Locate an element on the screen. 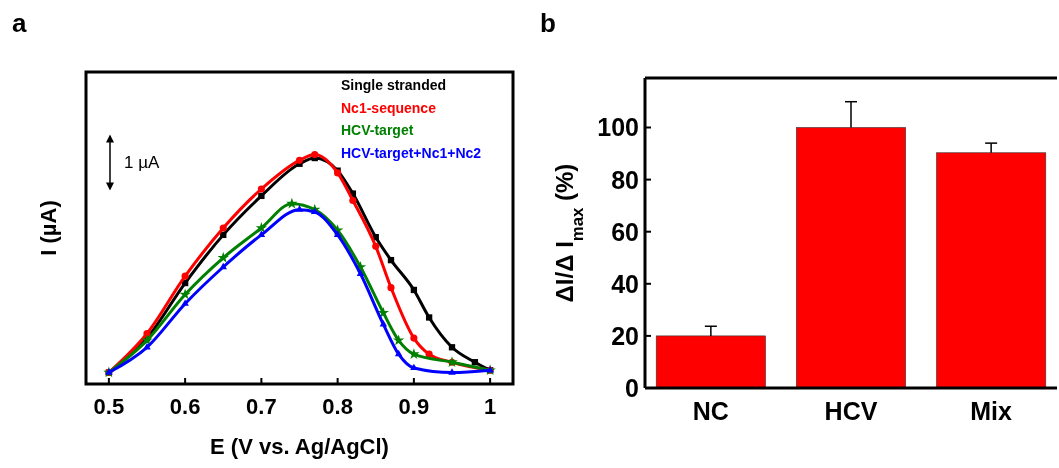 This screenshot has width=1059, height=468. x-tick-label: HCV is located at coordinates (851, 411).